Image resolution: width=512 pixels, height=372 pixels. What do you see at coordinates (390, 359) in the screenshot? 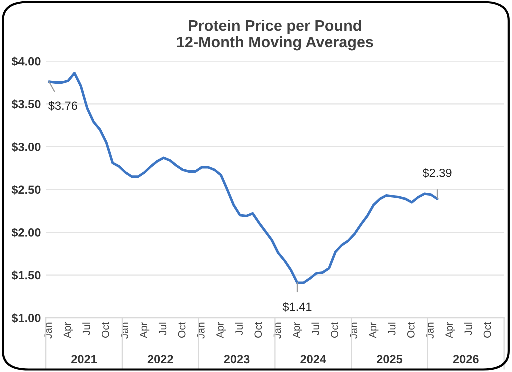
I see `text: 2025` at bounding box center [390, 359].